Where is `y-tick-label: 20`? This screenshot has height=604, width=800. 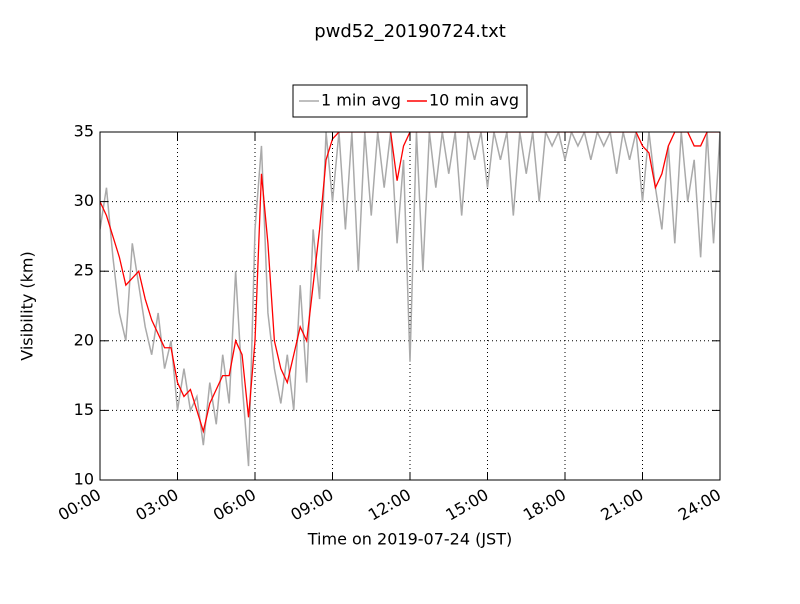
y-tick-label: 20 is located at coordinates (84, 339).